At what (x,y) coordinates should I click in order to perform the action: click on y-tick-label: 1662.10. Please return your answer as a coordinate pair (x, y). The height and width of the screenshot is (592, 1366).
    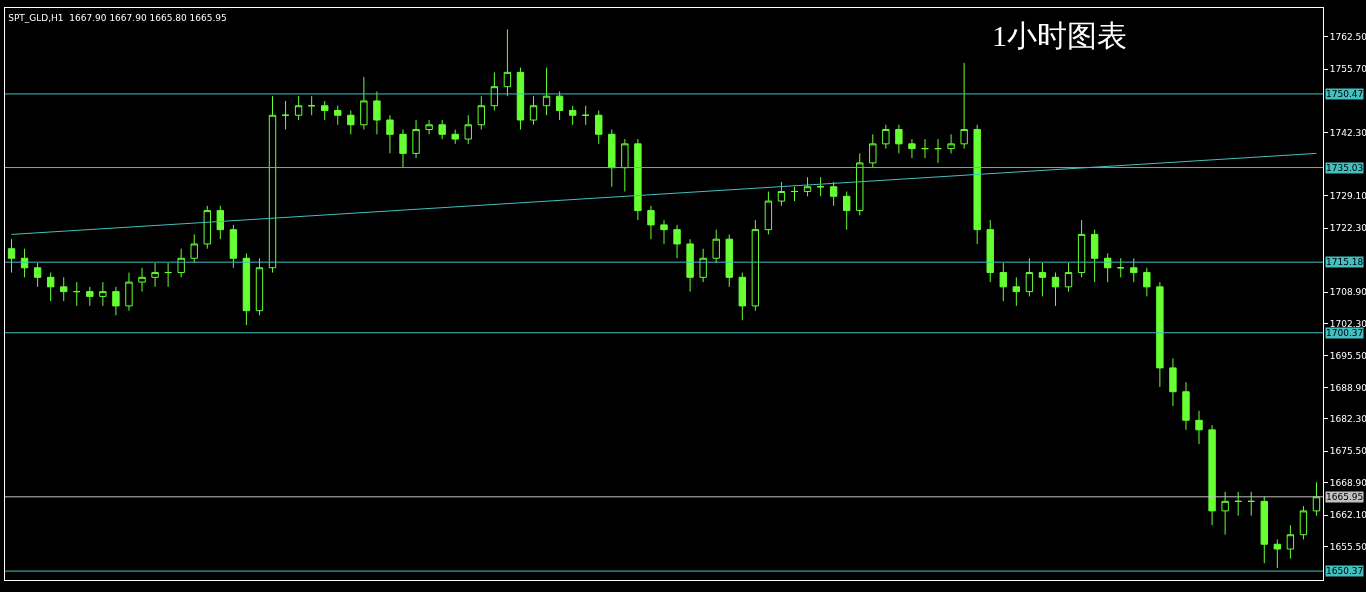
    Looking at the image, I should click on (1347, 515).